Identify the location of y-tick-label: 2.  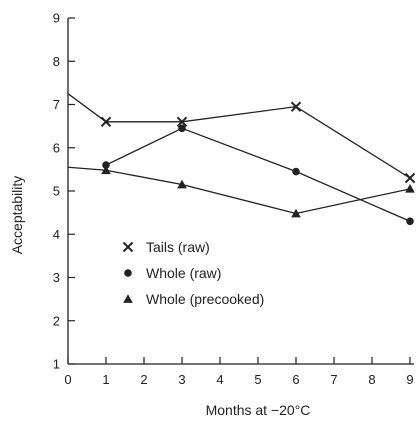
(56, 320).